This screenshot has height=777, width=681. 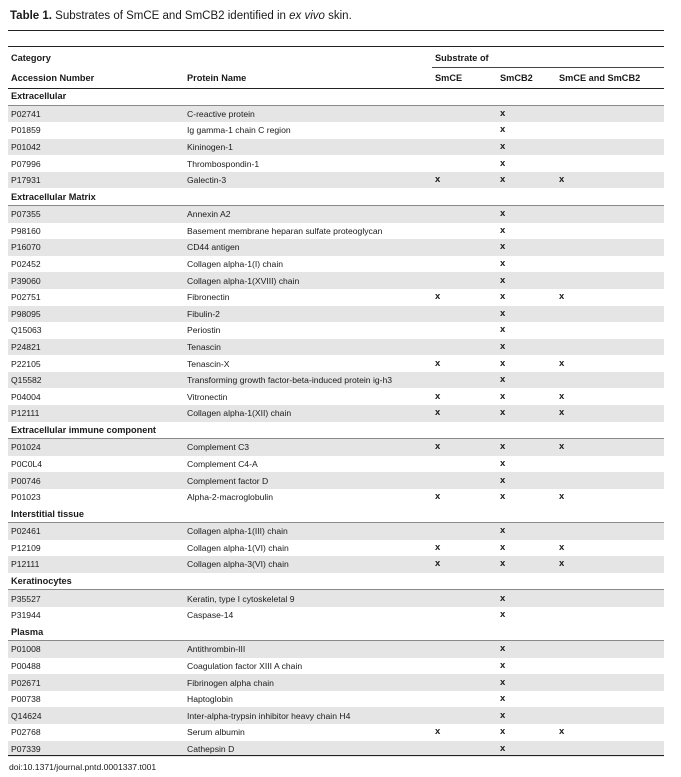 What do you see at coordinates (96, 598) in the screenshot?
I see `accession-cell: P35527` at bounding box center [96, 598].